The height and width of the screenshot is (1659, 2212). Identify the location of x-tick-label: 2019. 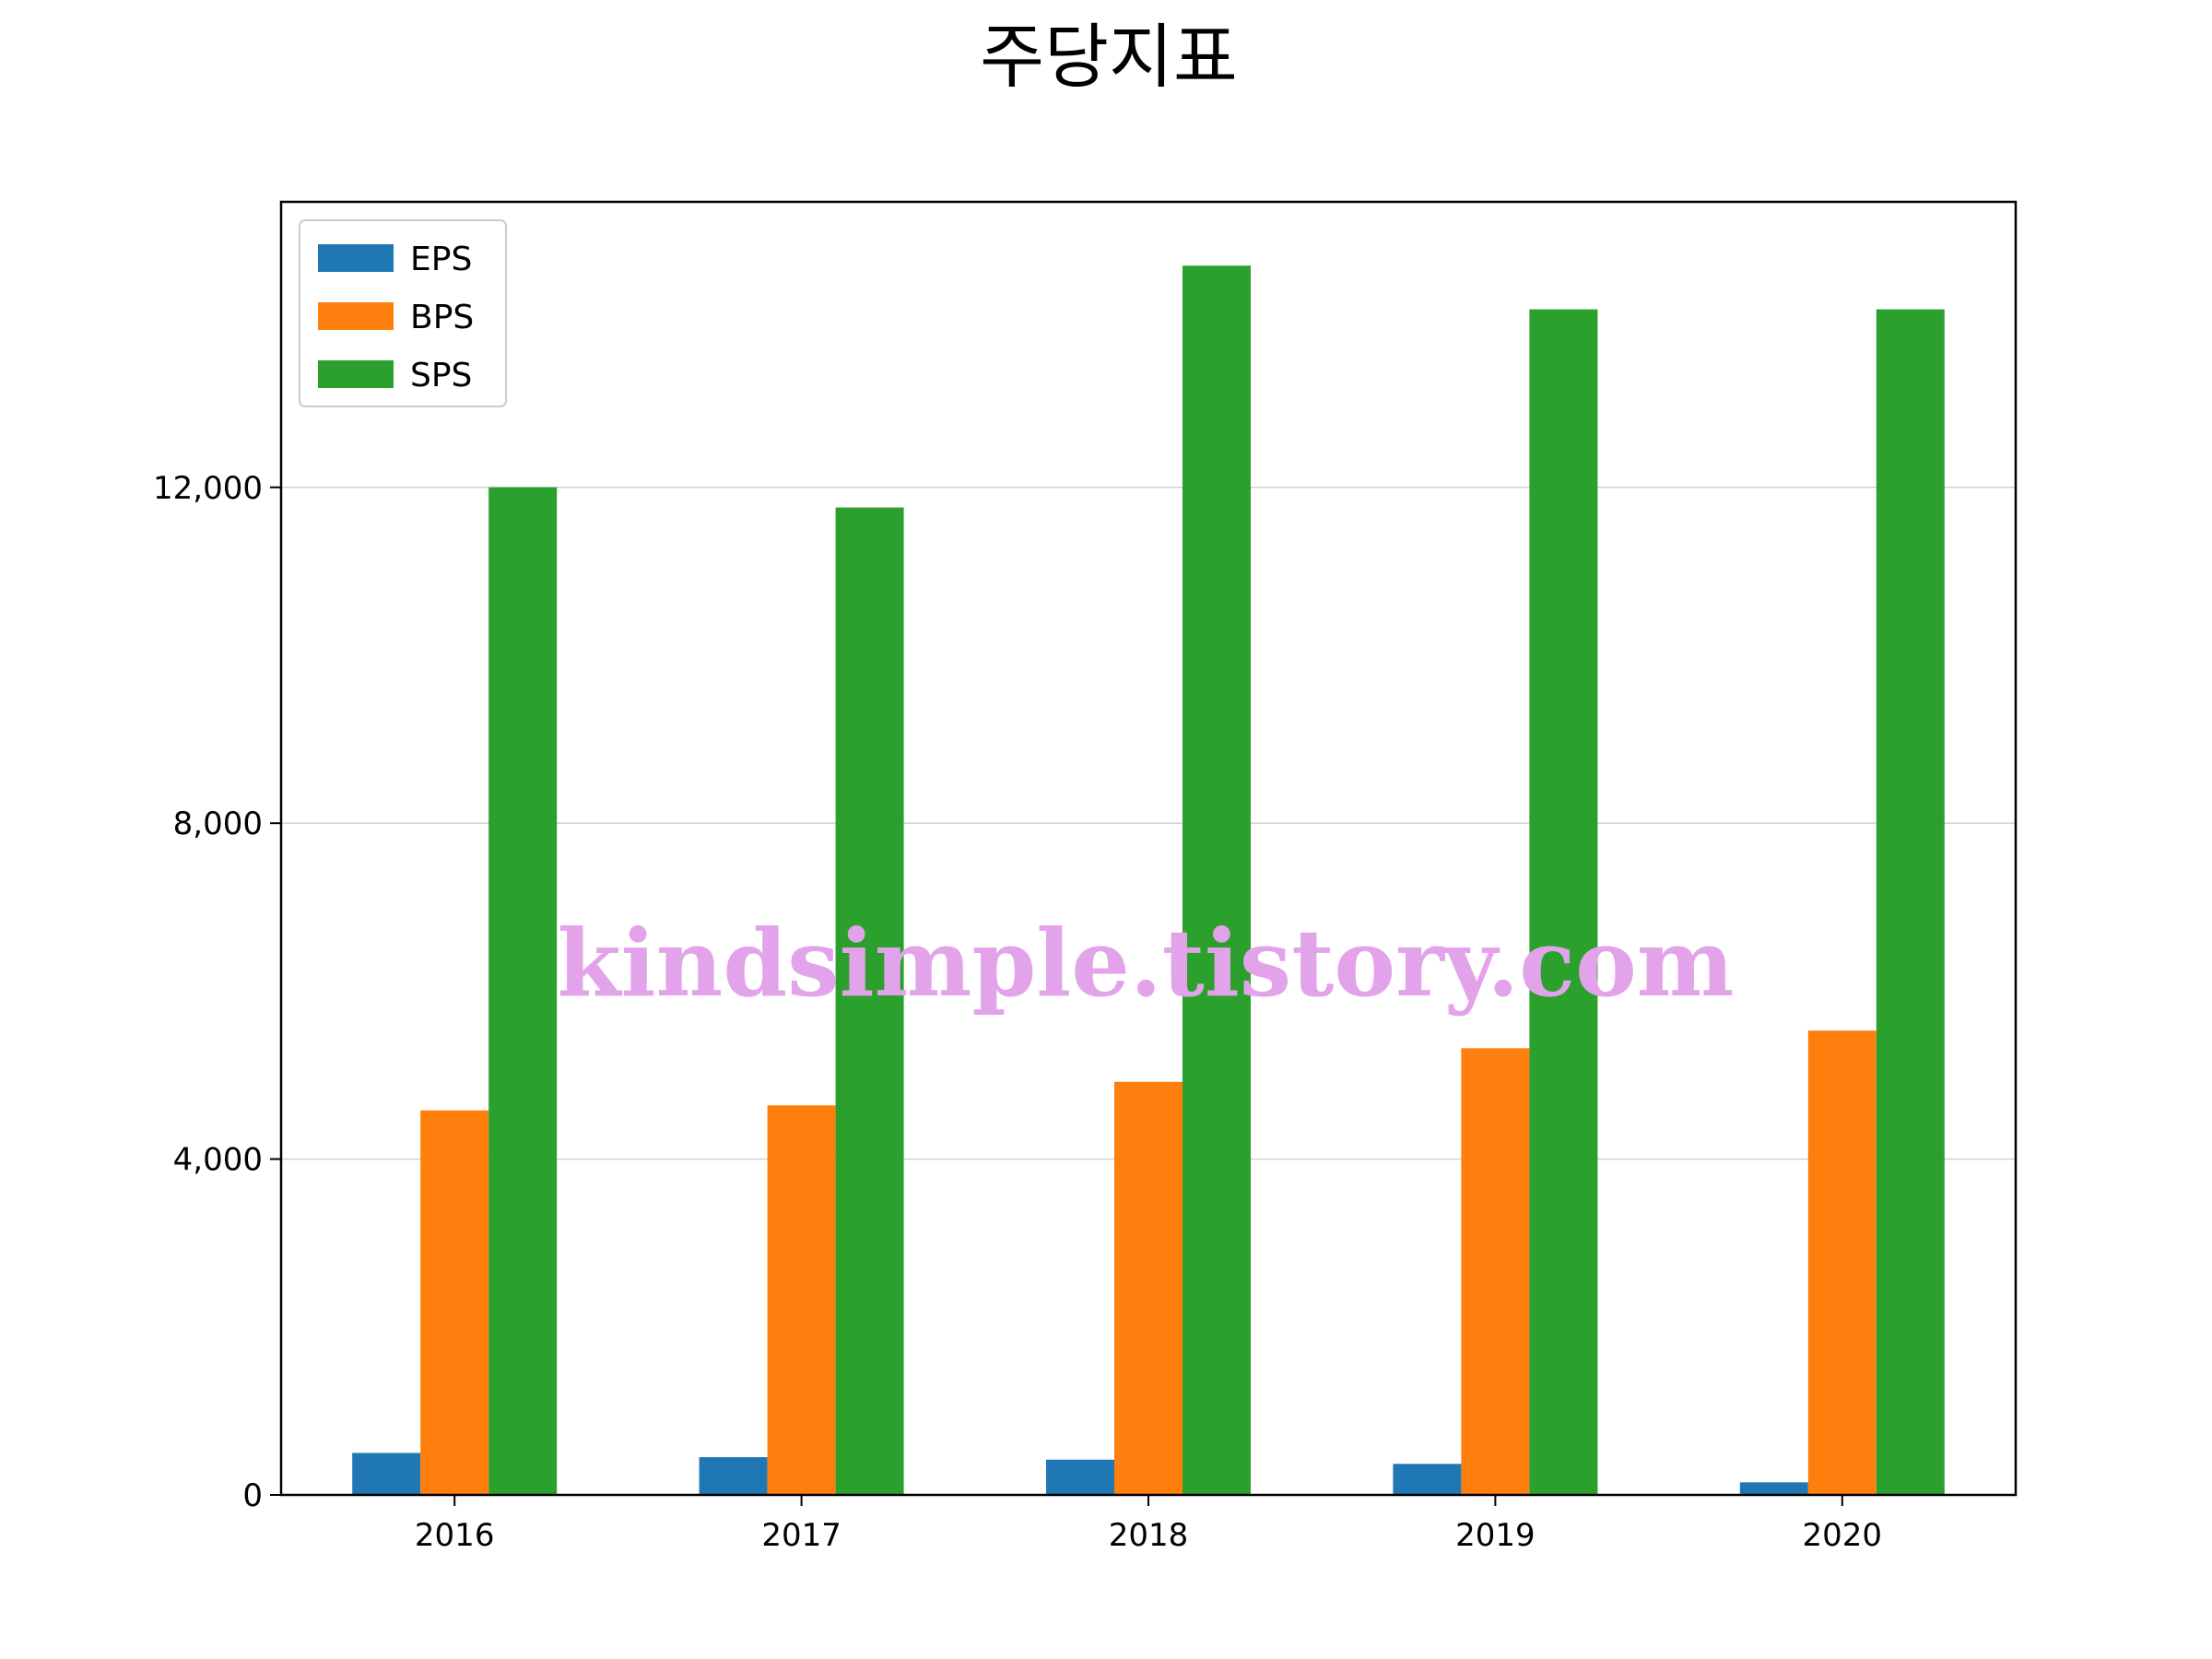
(1495, 1535).